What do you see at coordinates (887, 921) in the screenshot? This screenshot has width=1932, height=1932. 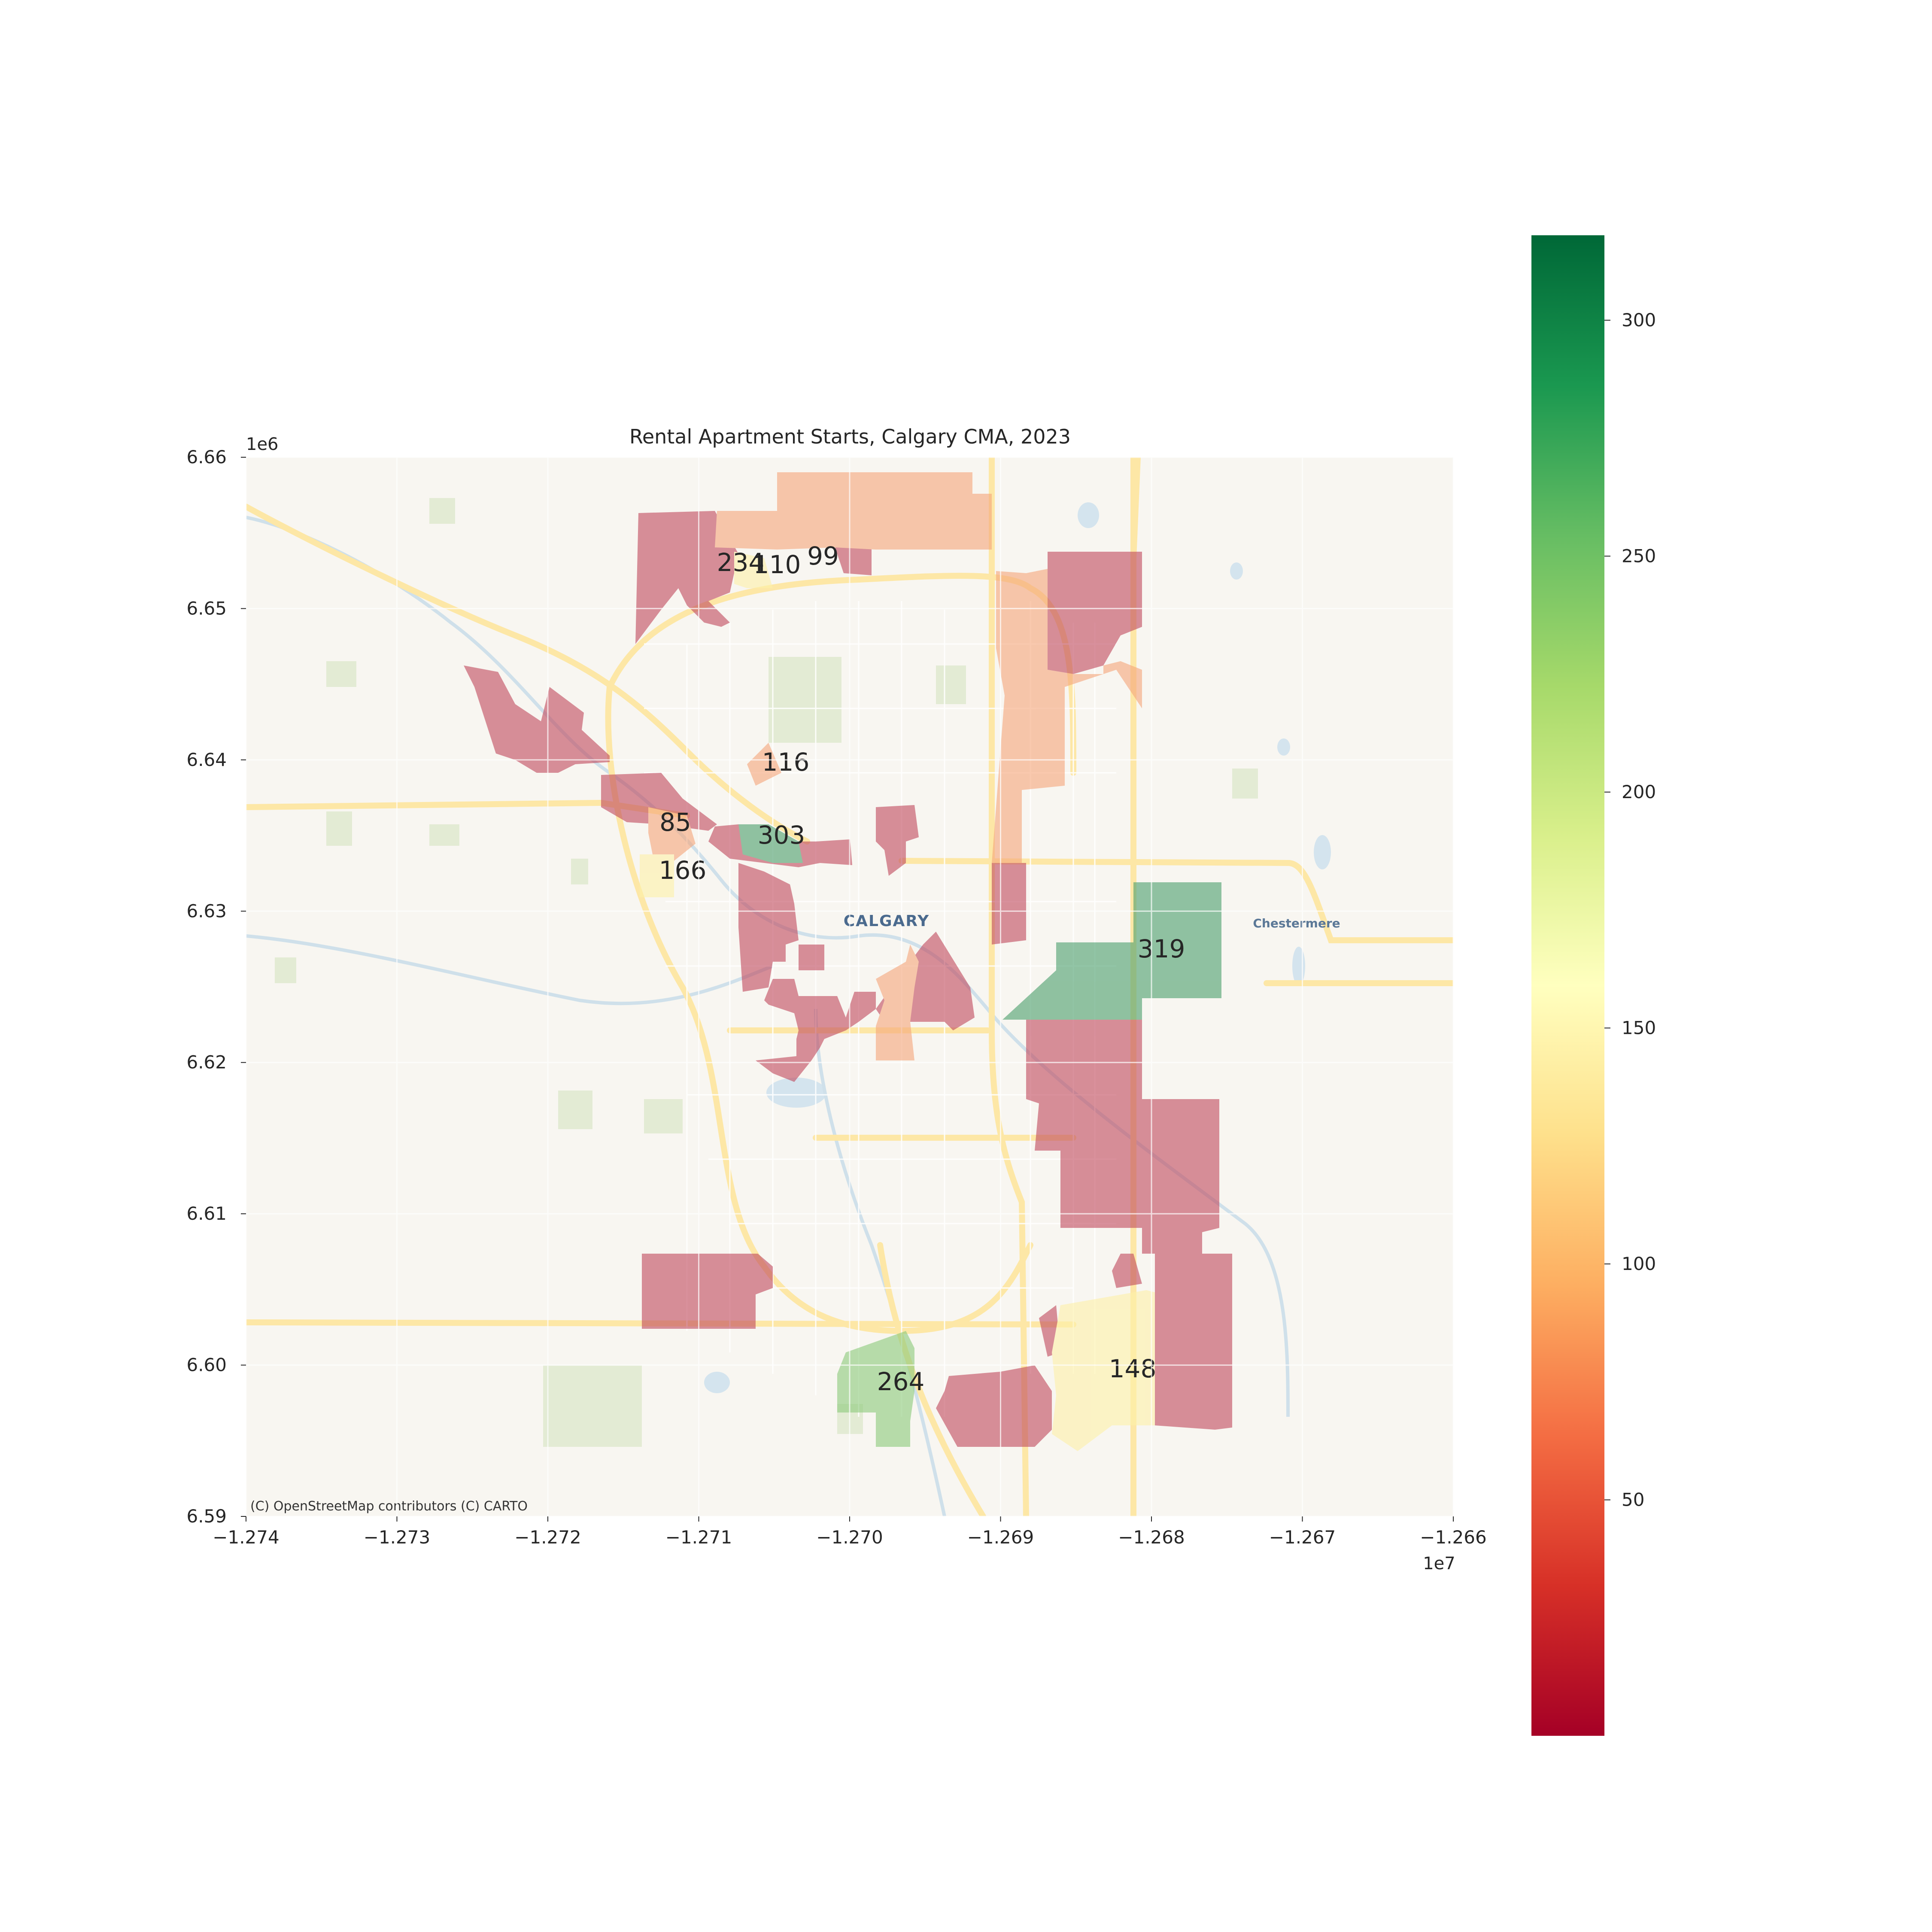 I see `place-label-calgary: CALGARY` at bounding box center [887, 921].